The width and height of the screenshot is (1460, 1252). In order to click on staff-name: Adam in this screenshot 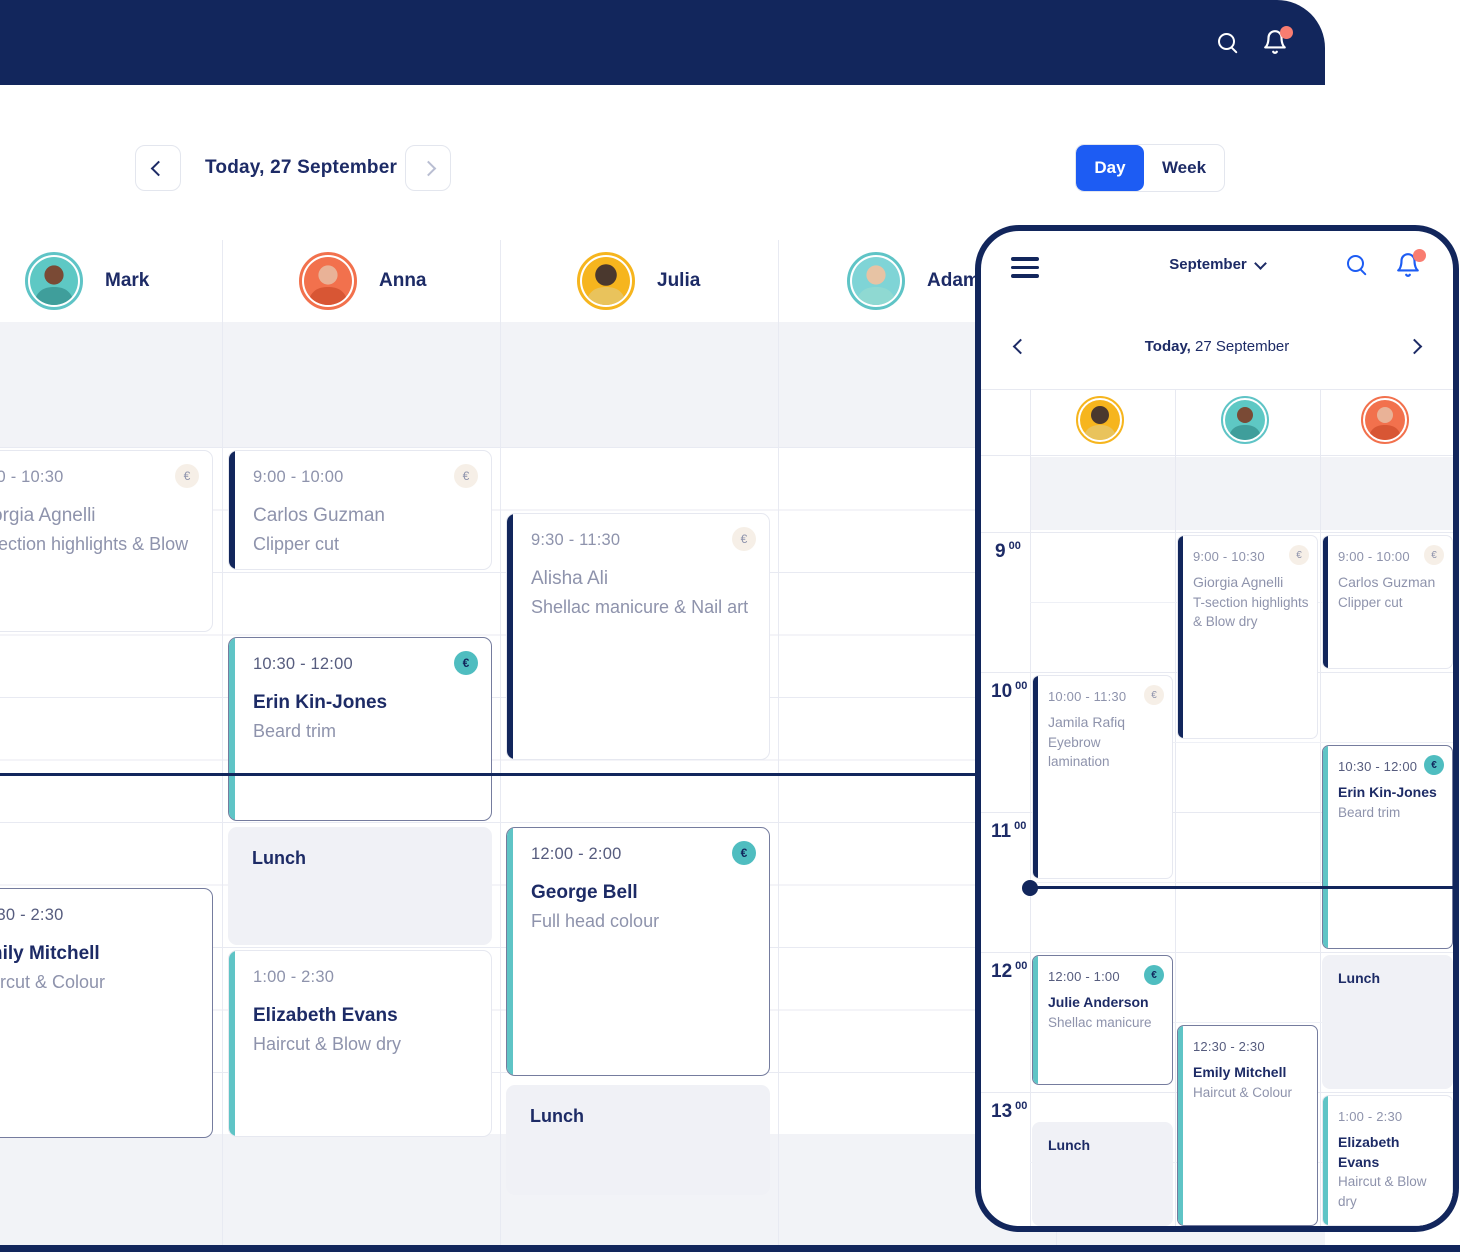, I will do `click(953, 280)`.